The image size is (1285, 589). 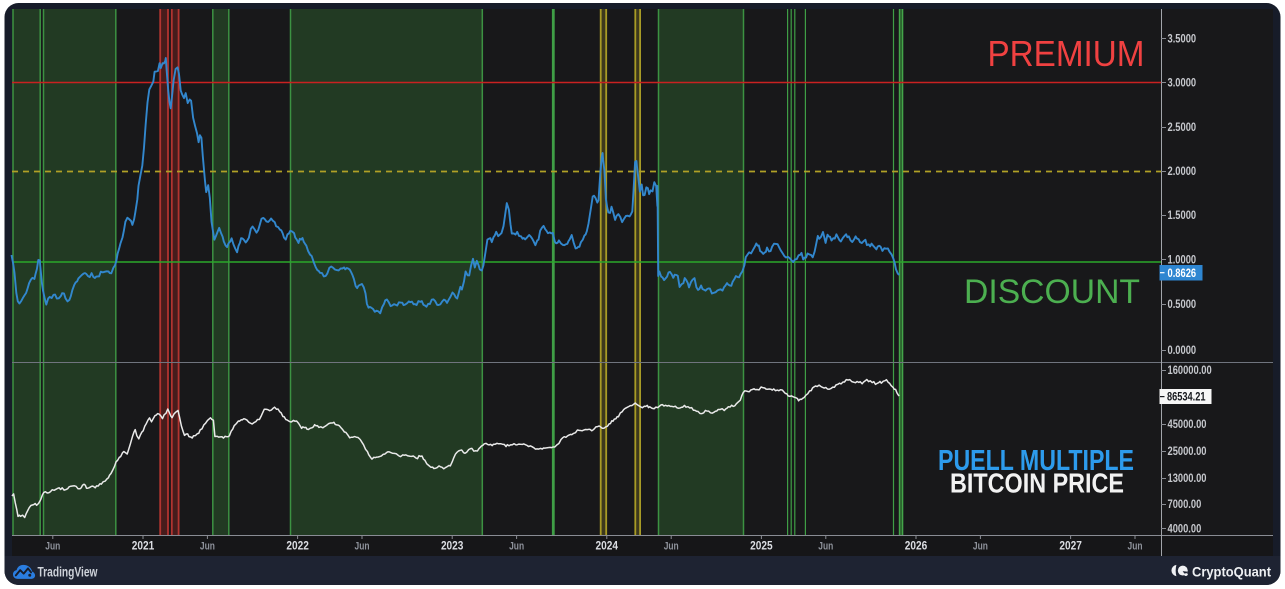 I want to click on svg-text: 13000.00, so click(x=1187, y=479).